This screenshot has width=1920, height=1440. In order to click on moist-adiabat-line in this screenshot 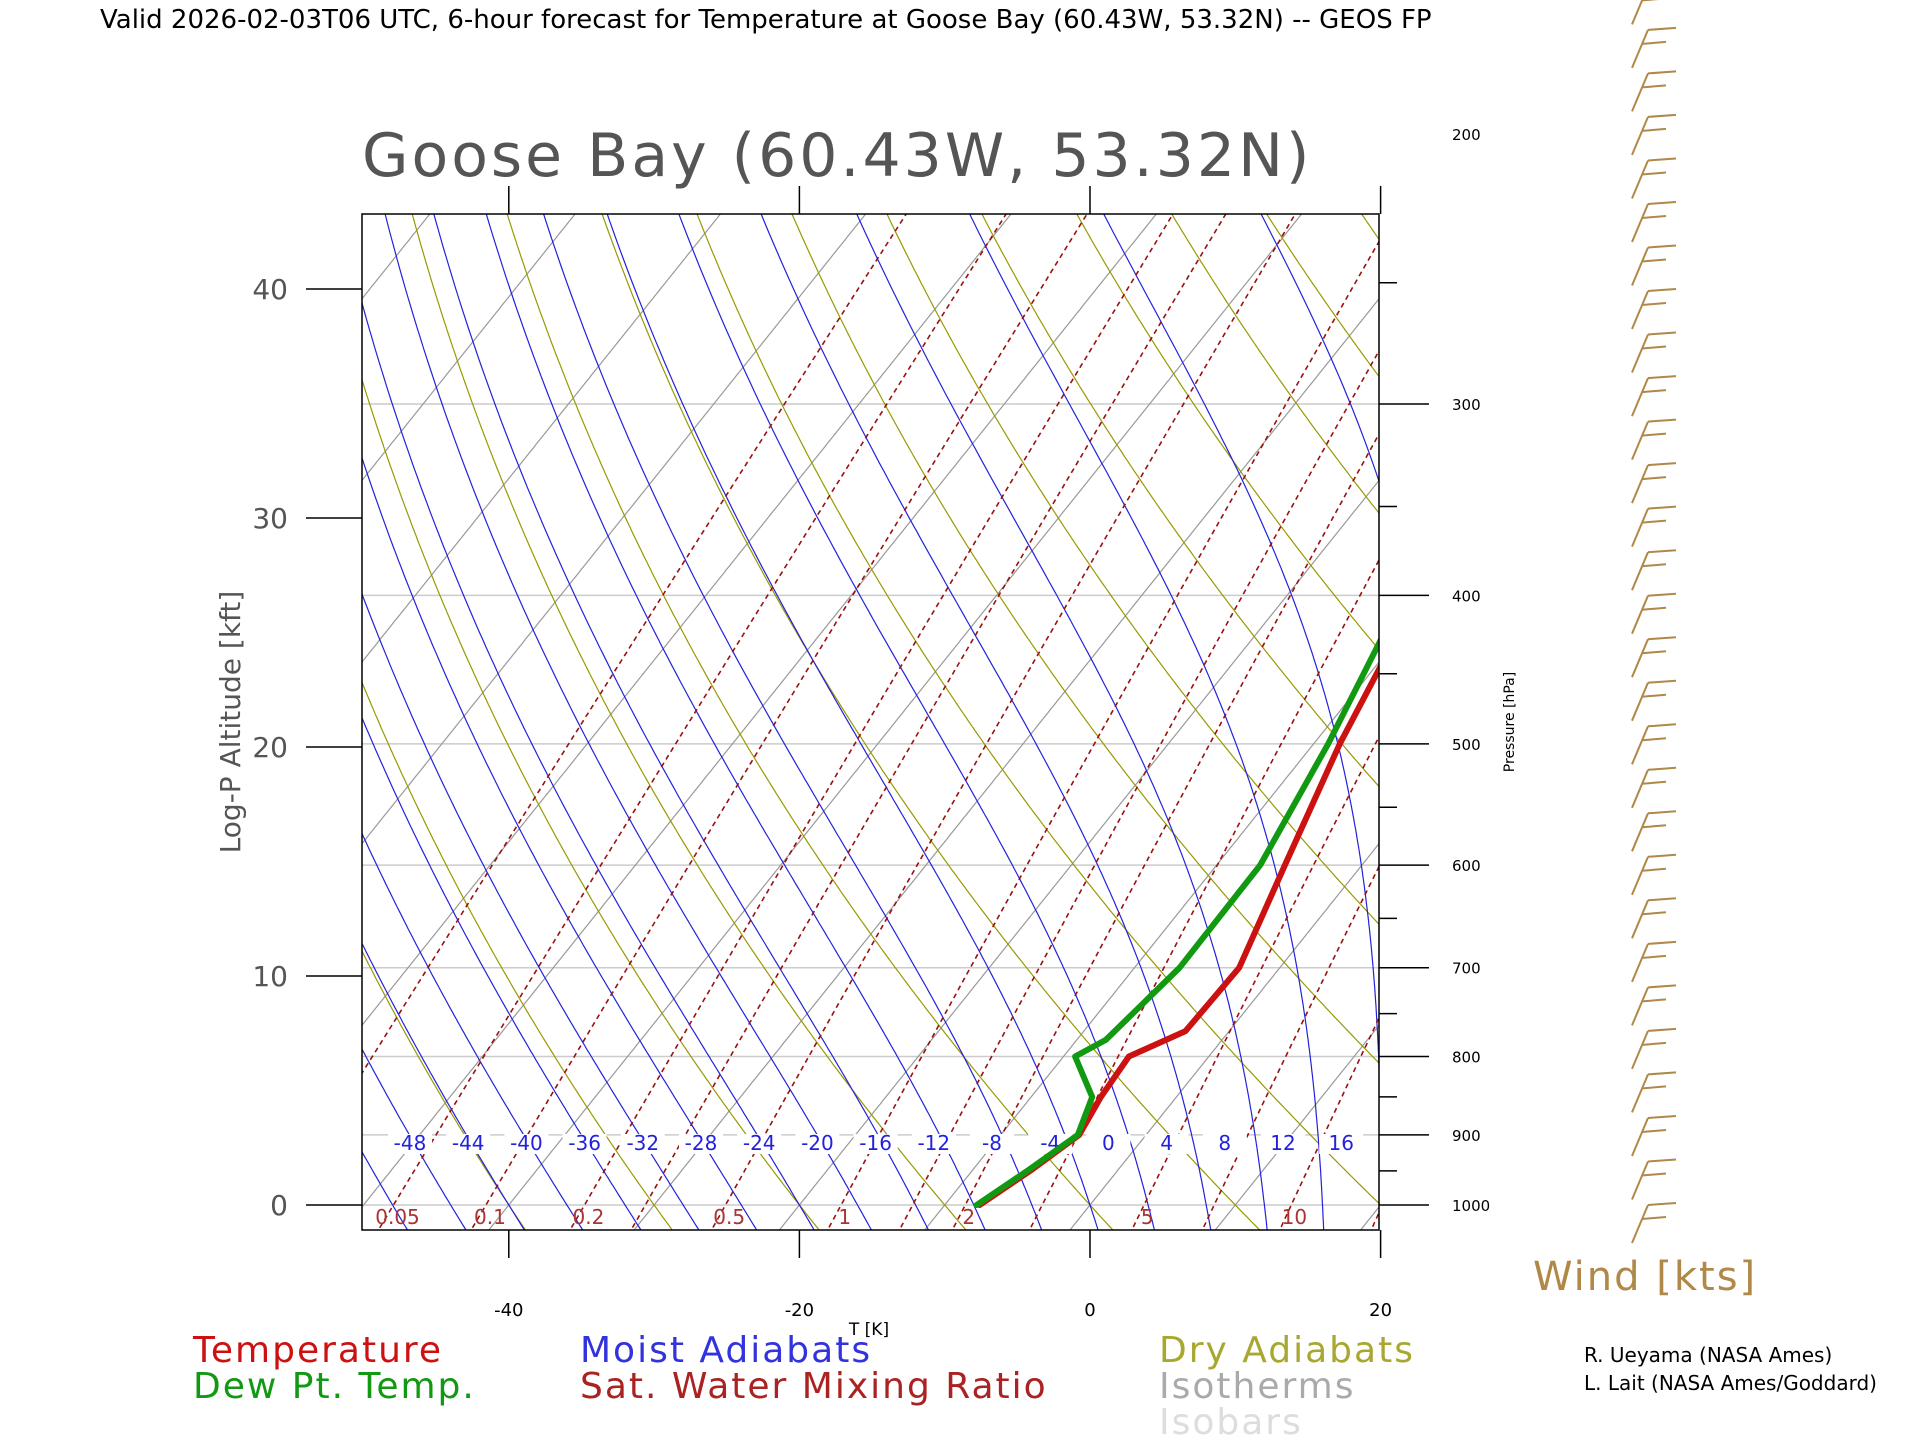, I will do `click(444, 1086)`.